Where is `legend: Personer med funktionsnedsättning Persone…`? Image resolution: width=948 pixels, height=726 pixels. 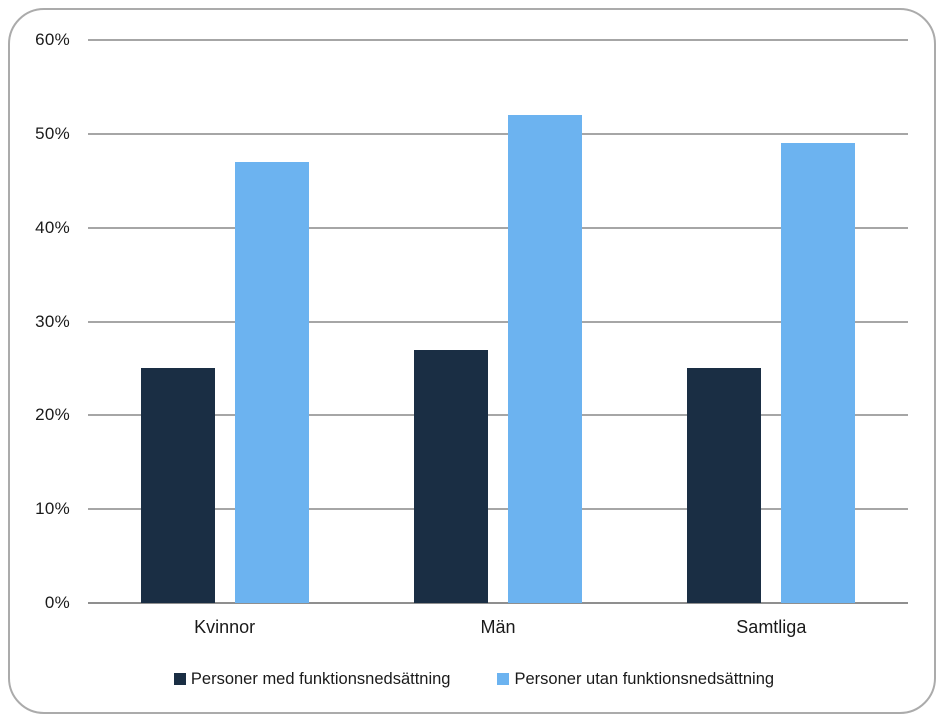 legend: Personer med funktionsnedsättning Persone… is located at coordinates (474, 679).